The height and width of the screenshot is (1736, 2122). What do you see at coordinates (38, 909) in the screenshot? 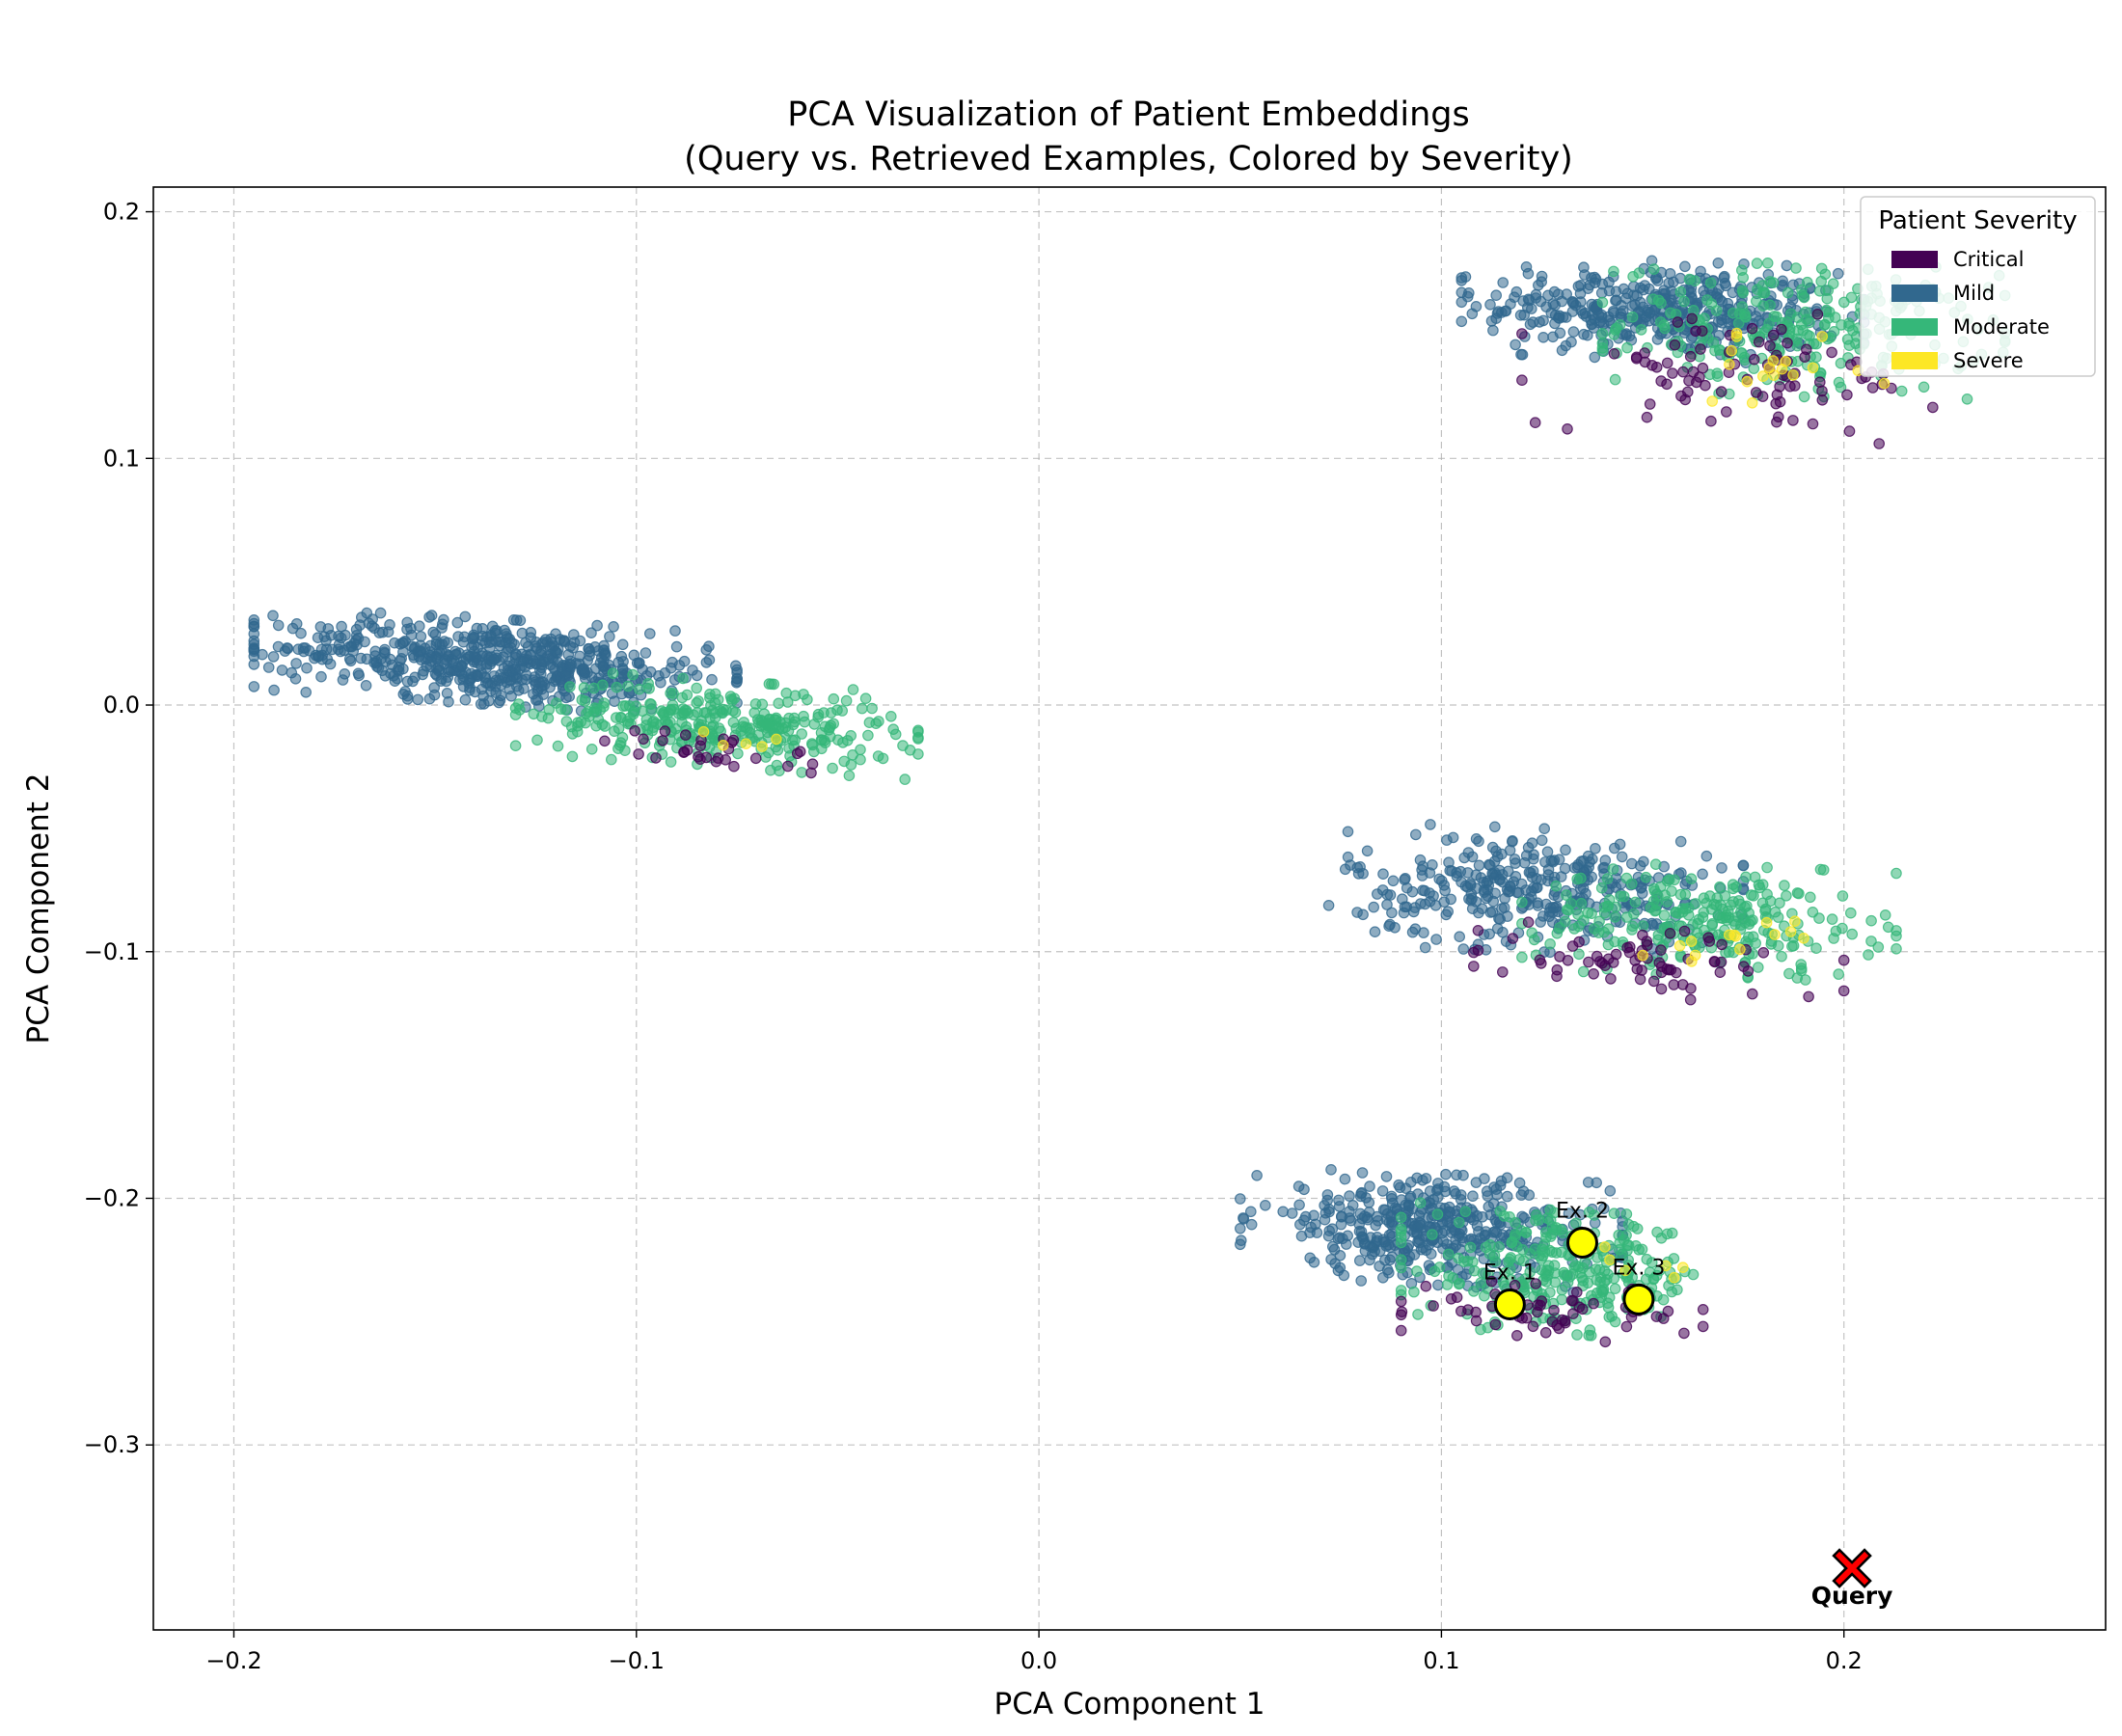
I see `y-axis-label: PCA Component 2` at bounding box center [38, 909].